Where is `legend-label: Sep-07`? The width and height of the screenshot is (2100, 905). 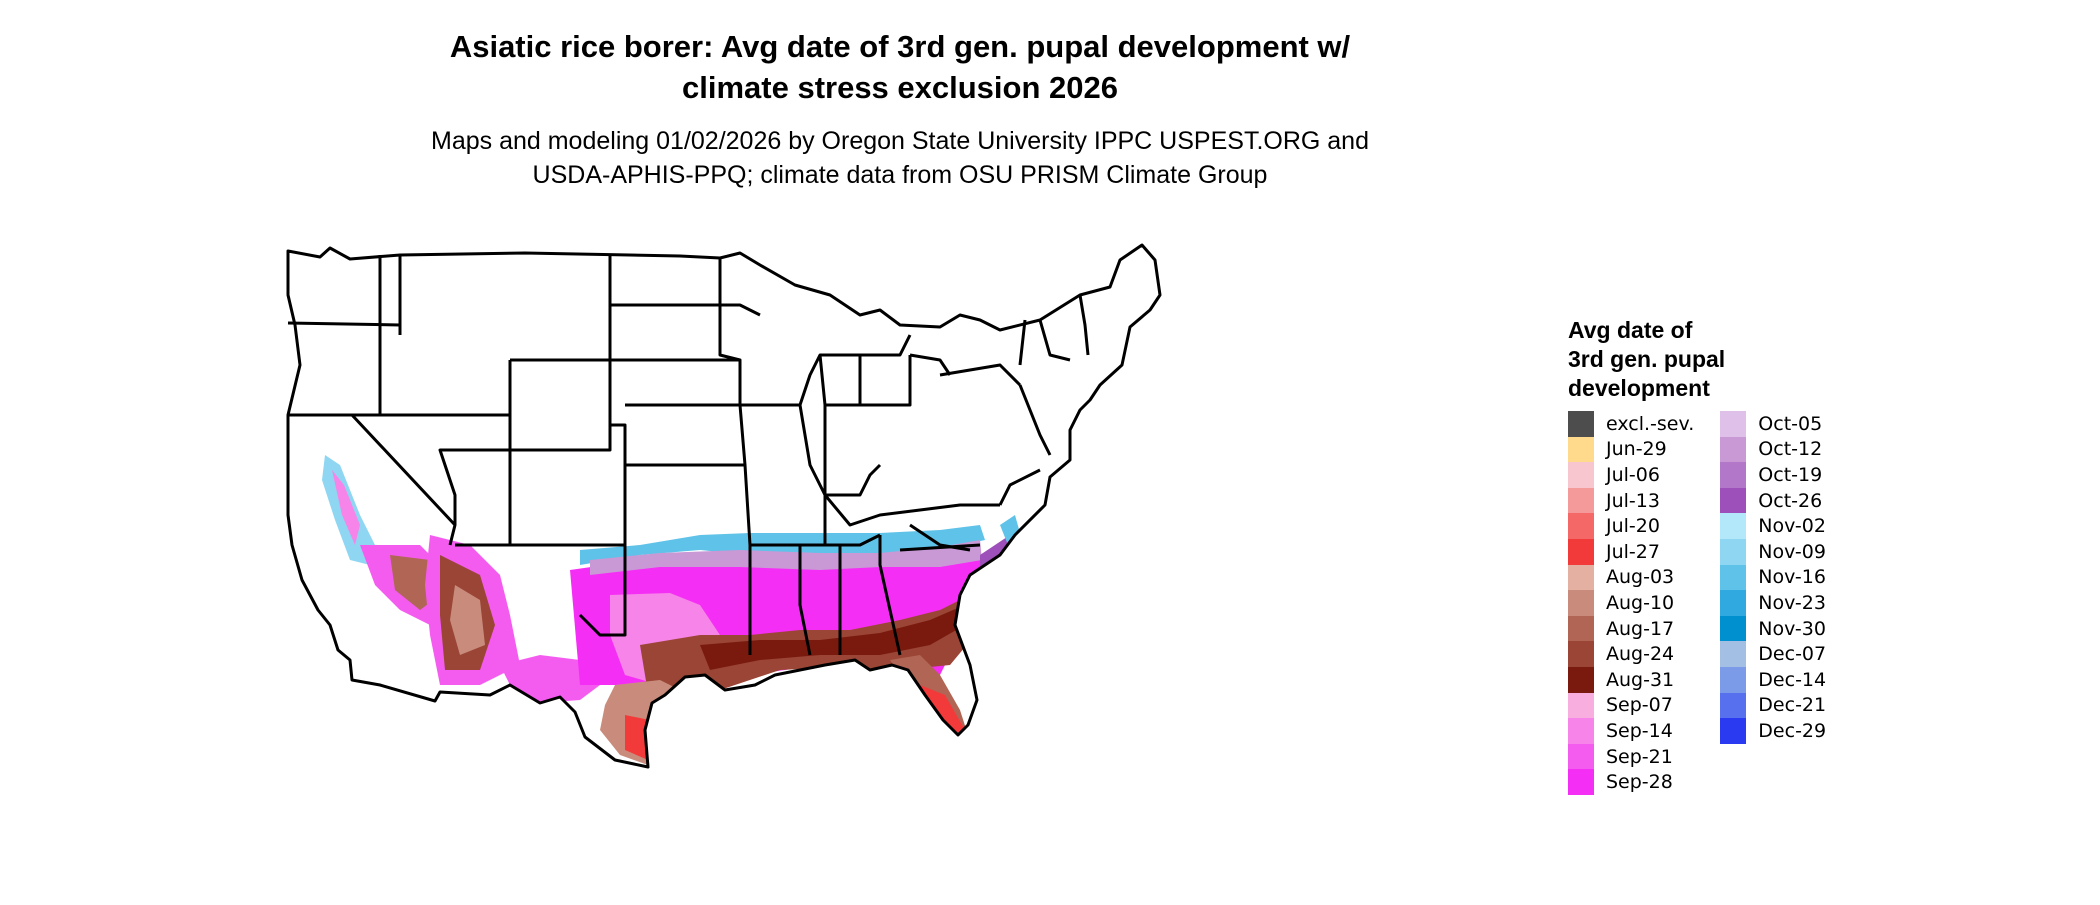
legend-label: Sep-07 is located at coordinates (1639, 705).